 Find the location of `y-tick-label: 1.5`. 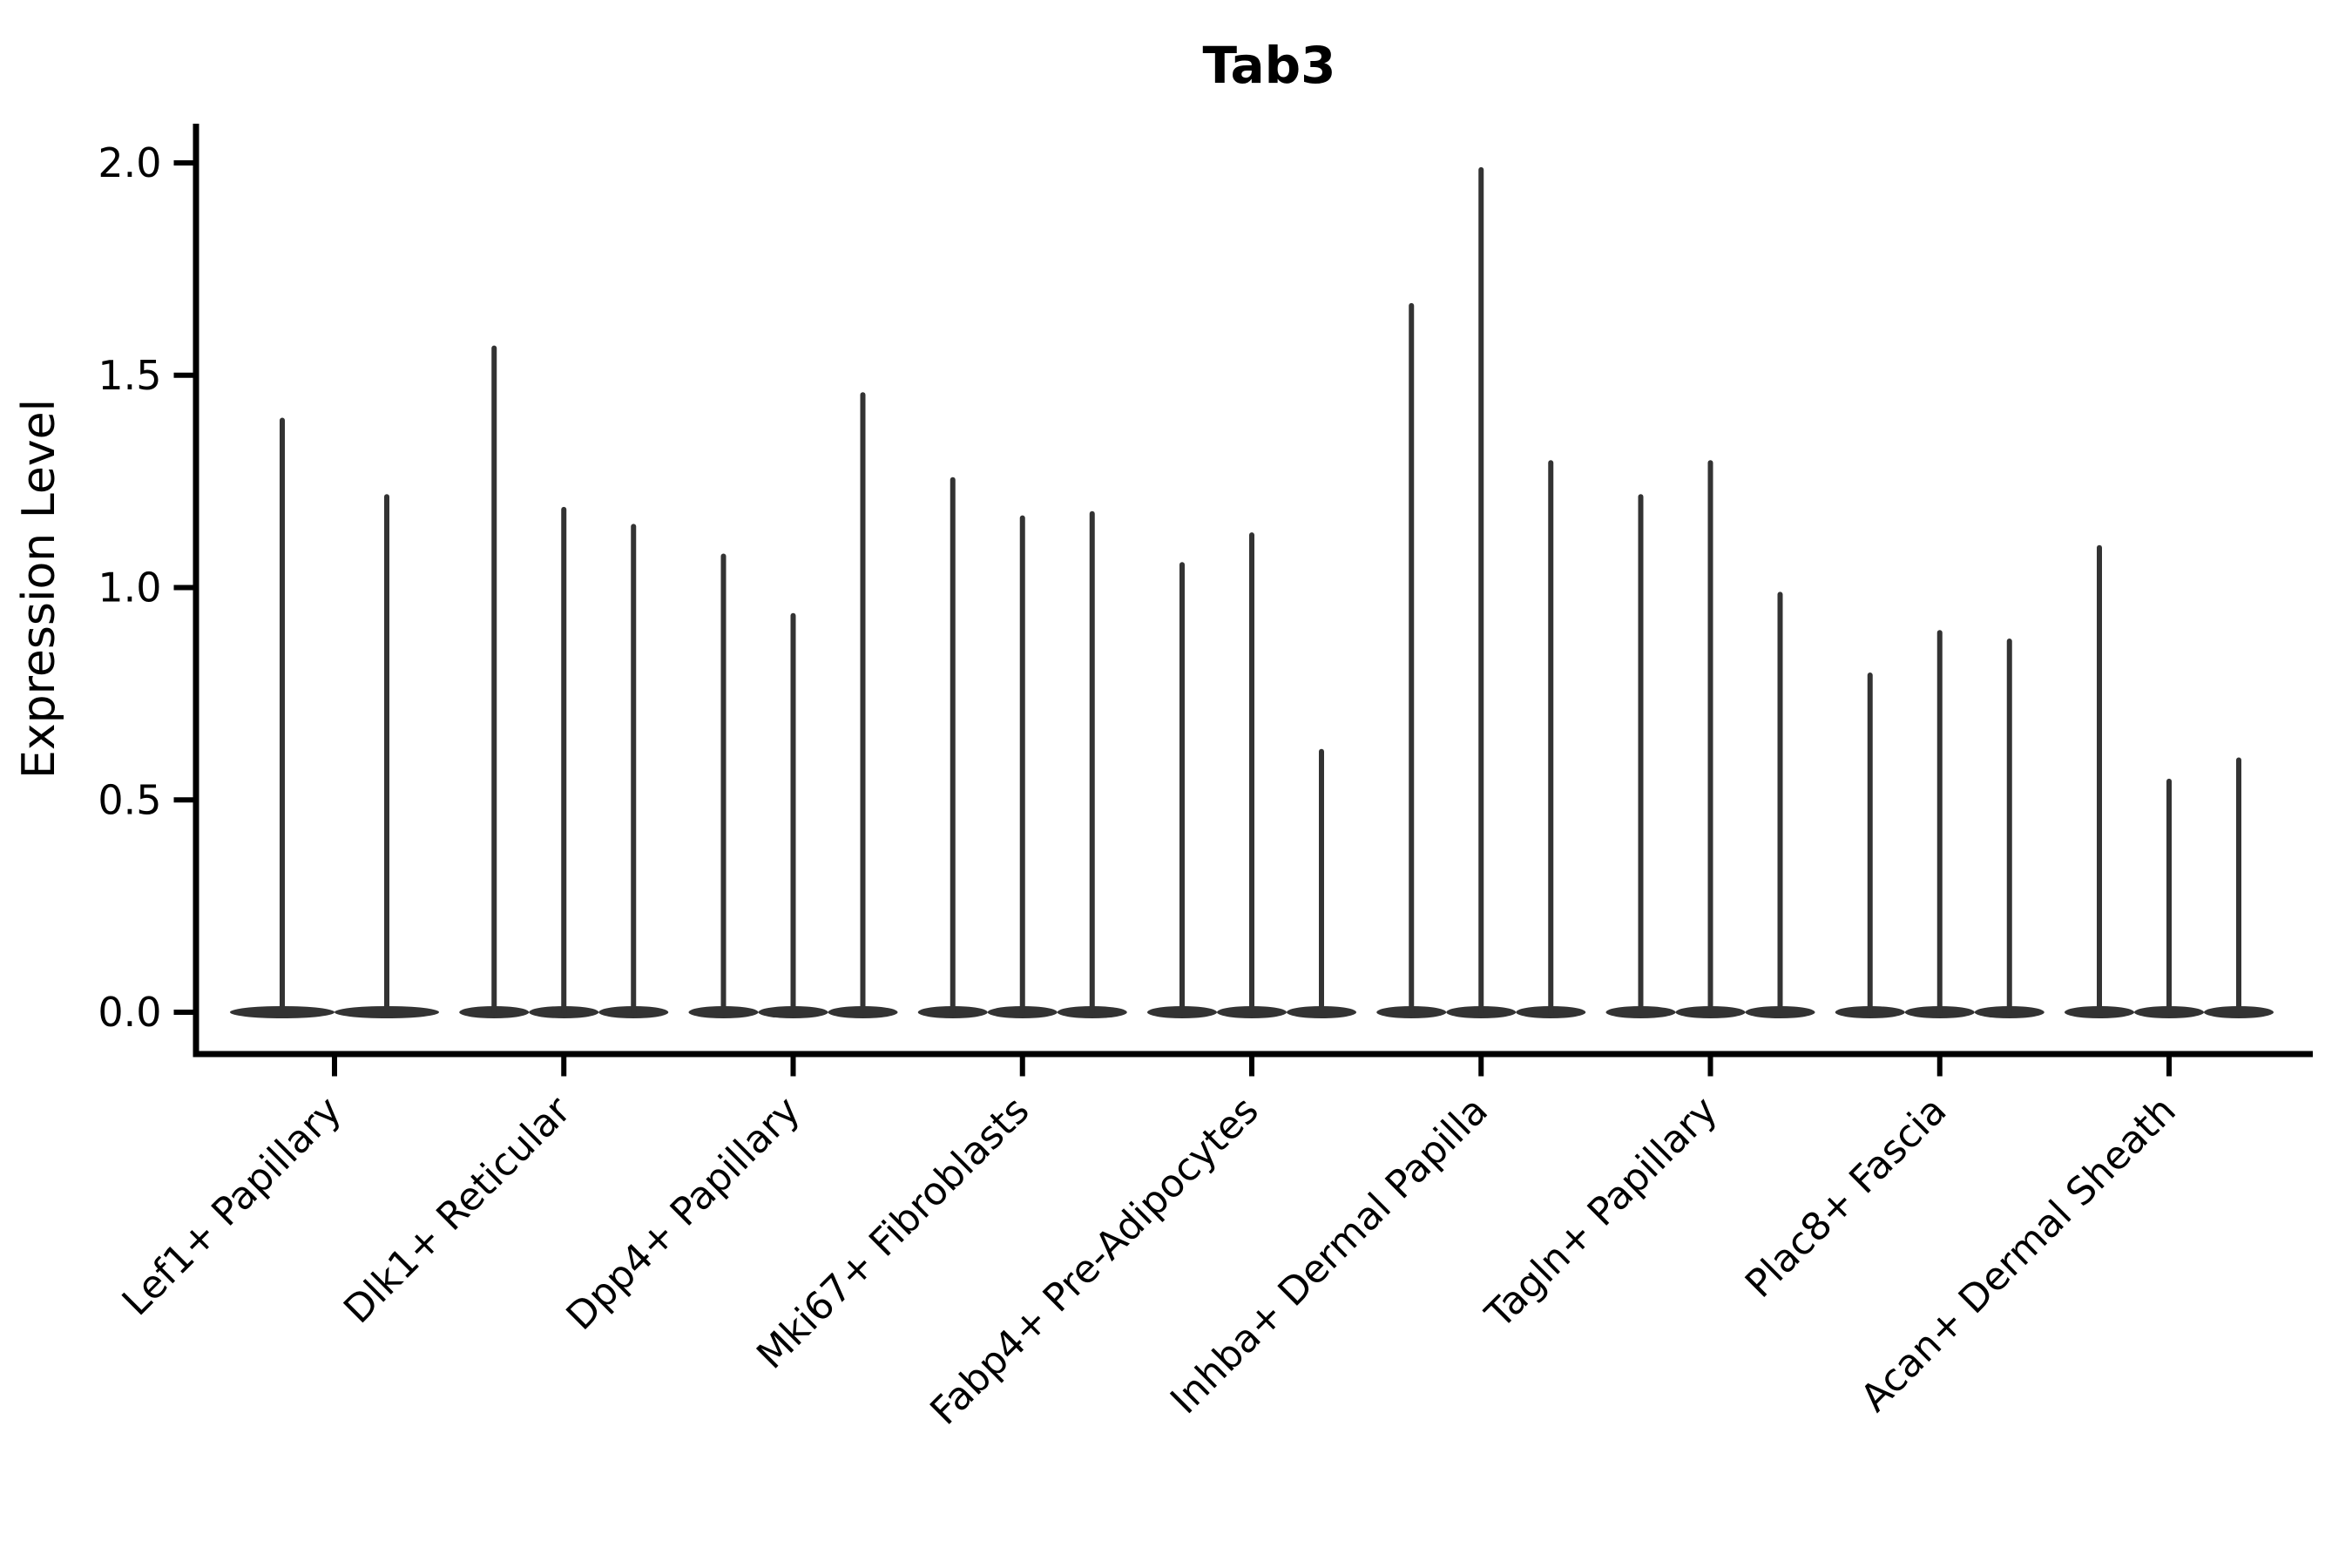

y-tick-label: 1.5 is located at coordinates (129, 375).